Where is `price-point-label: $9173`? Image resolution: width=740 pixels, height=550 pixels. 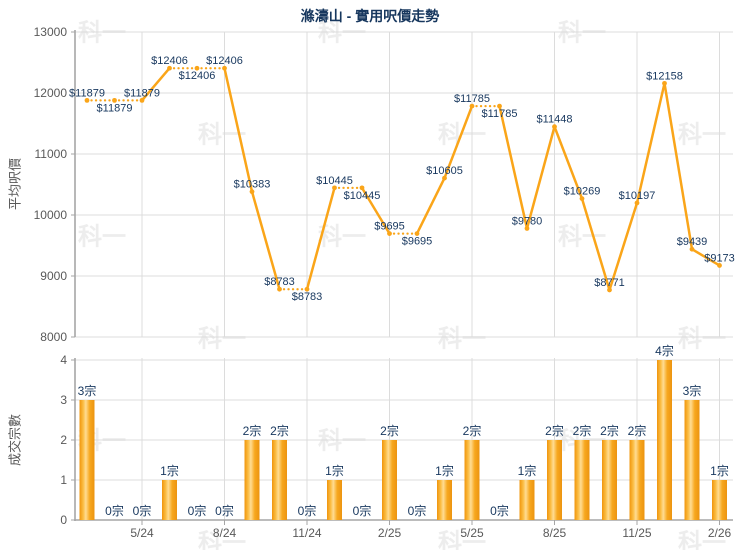 price-point-label: $9173 is located at coordinates (719, 258).